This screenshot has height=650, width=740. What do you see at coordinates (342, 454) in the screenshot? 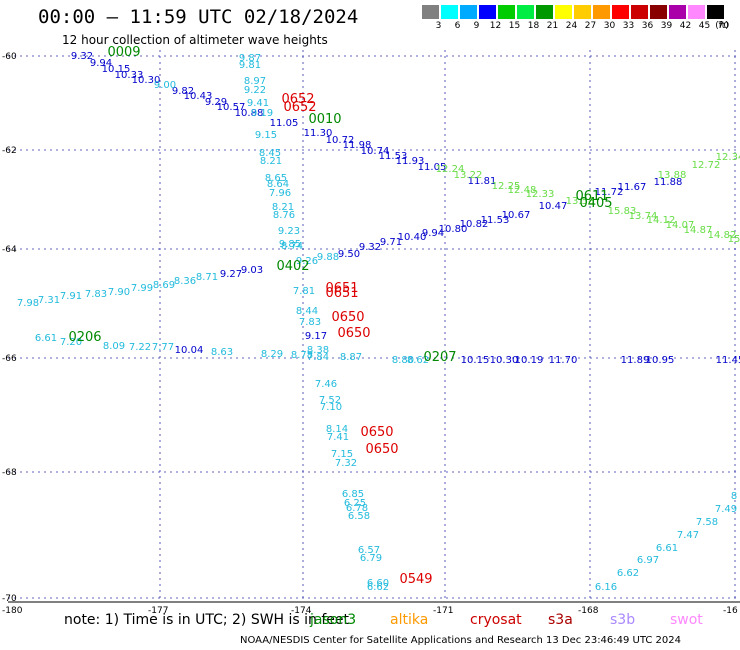
I see `wave-height-value: 7.15` at bounding box center [342, 454].